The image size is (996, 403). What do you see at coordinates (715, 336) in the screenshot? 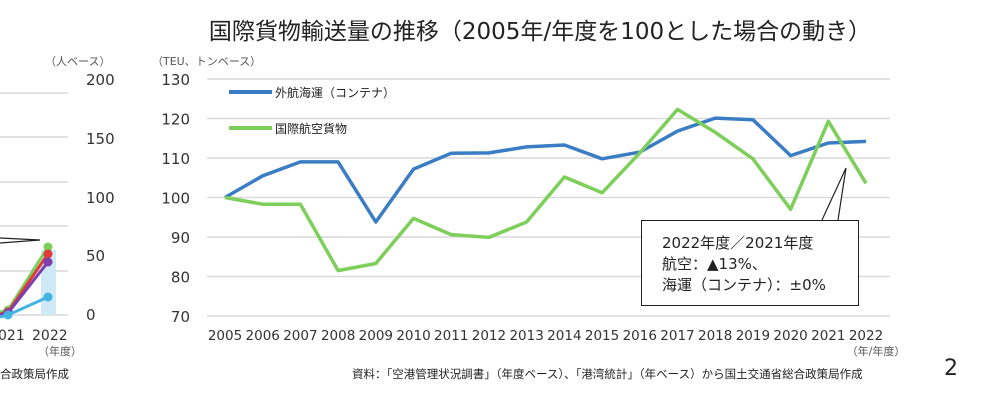
I see `x-tick-label: 2018` at bounding box center [715, 336].